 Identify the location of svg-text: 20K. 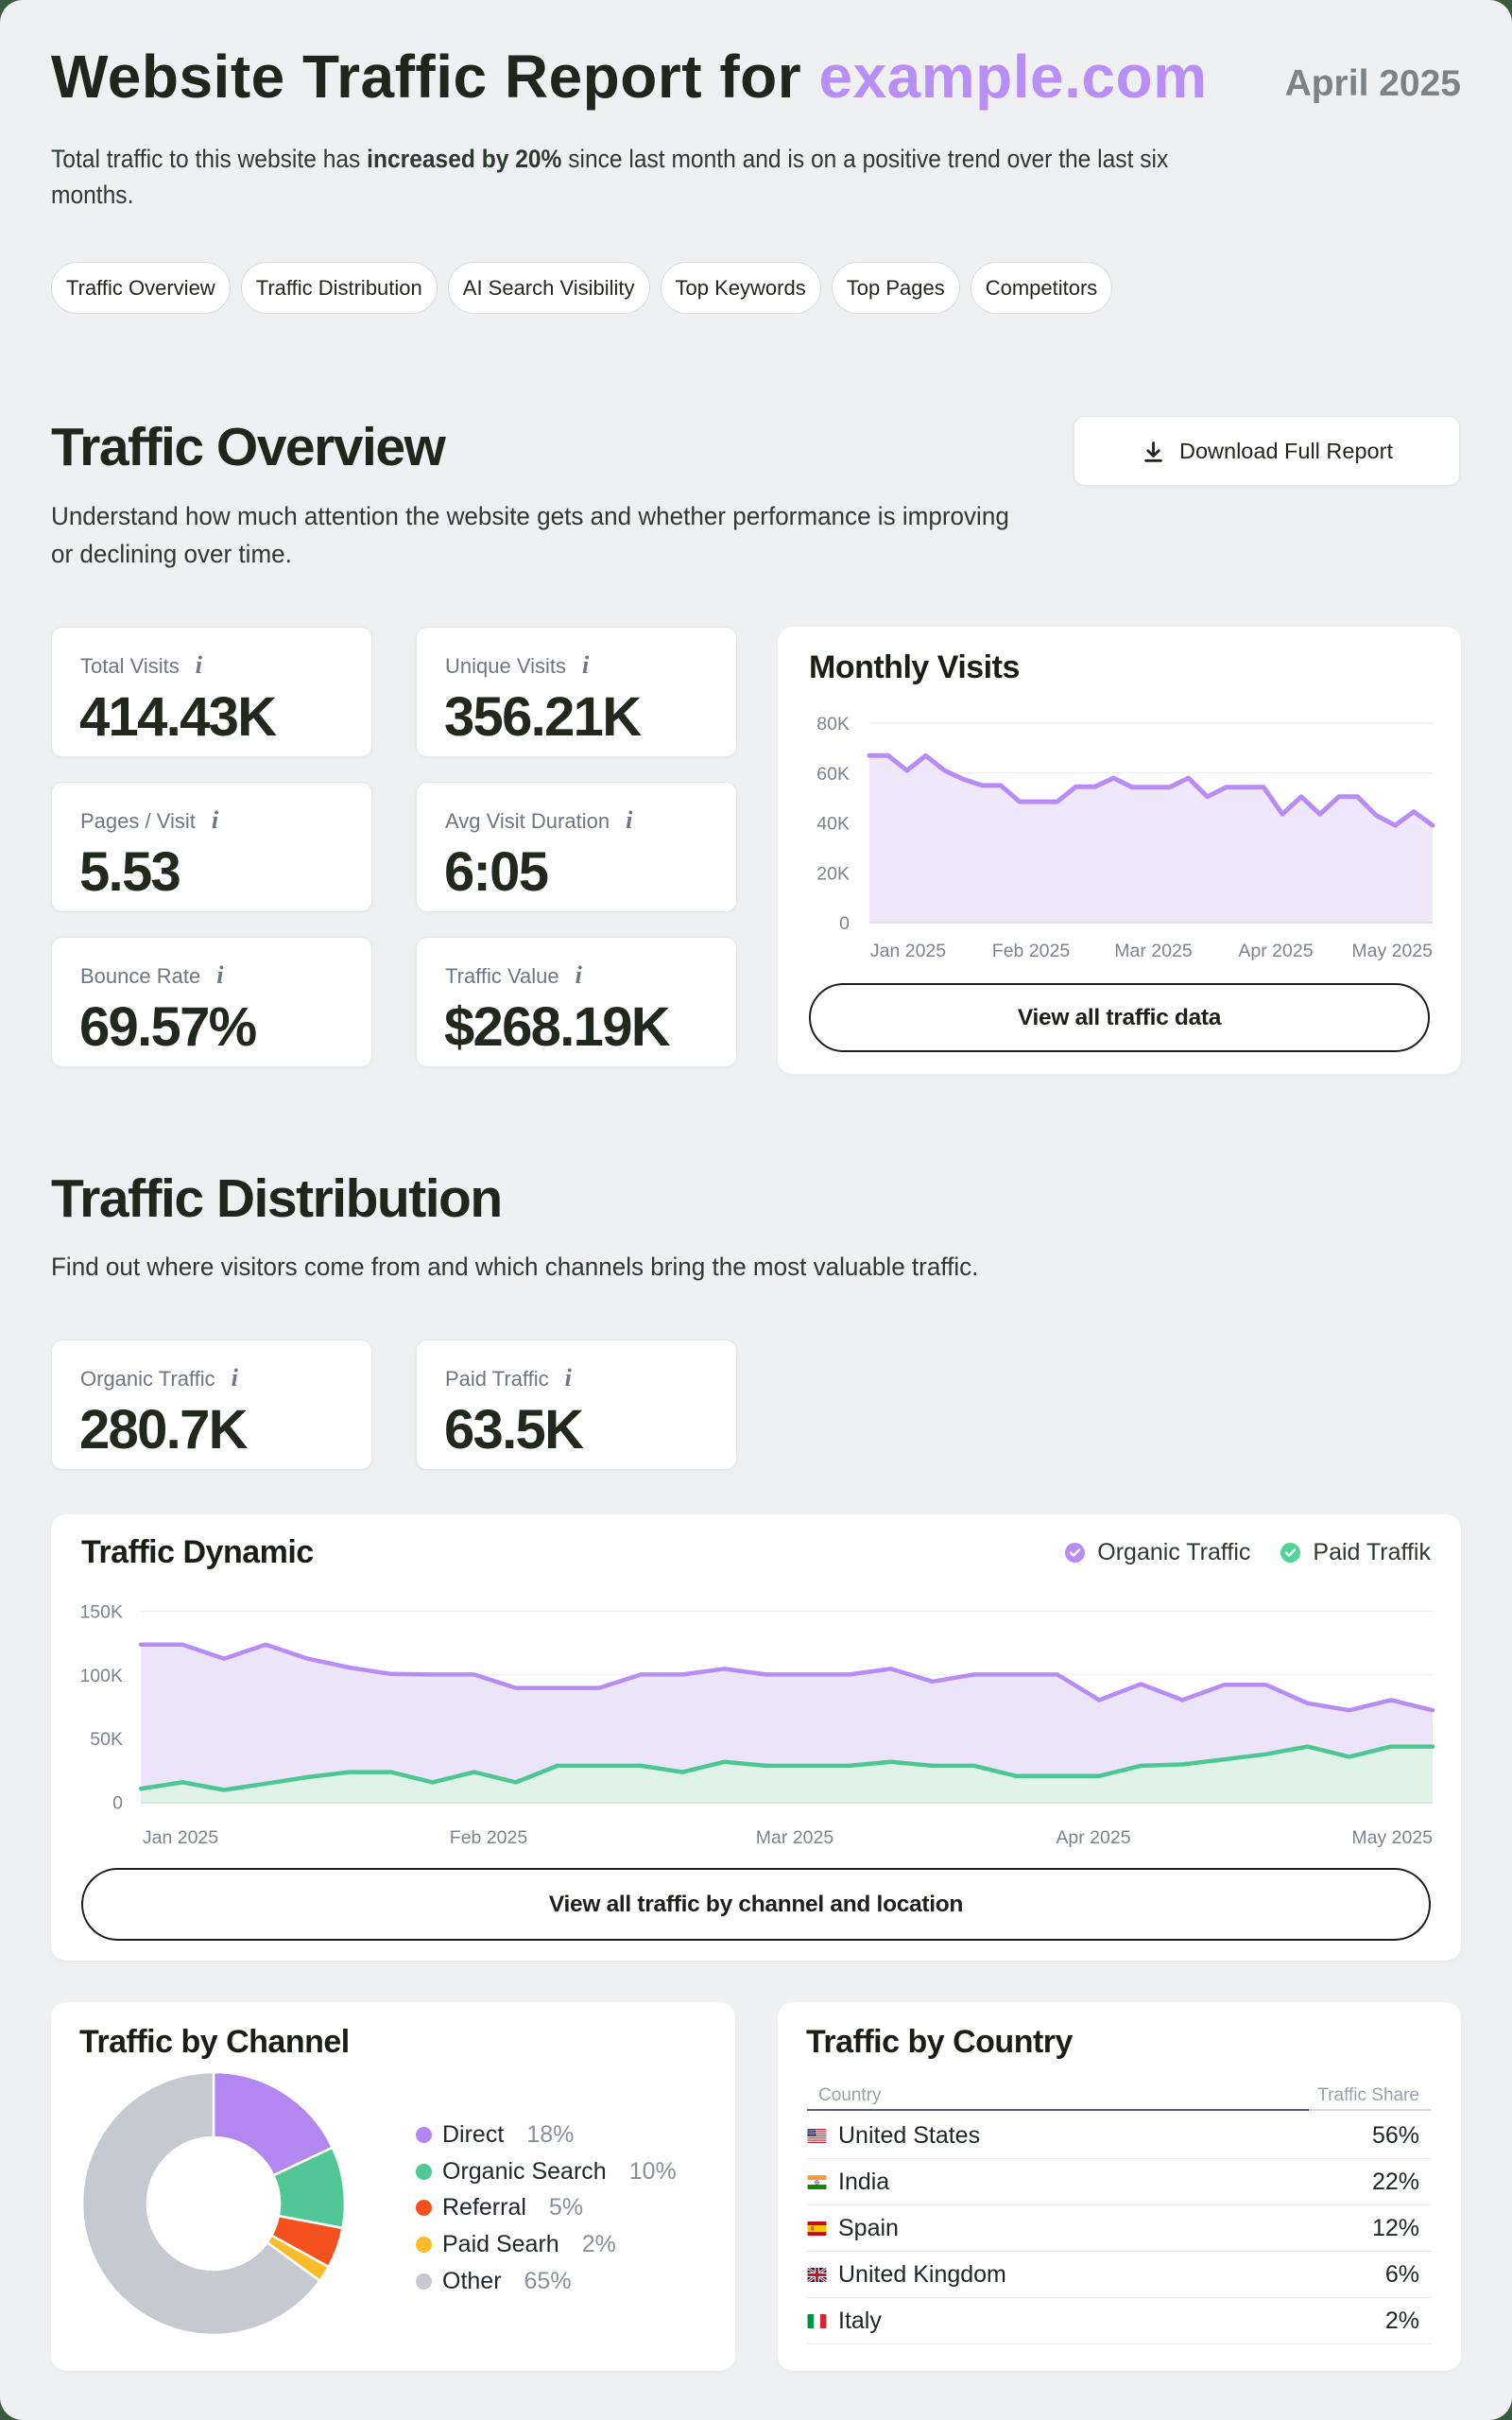
(833, 874).